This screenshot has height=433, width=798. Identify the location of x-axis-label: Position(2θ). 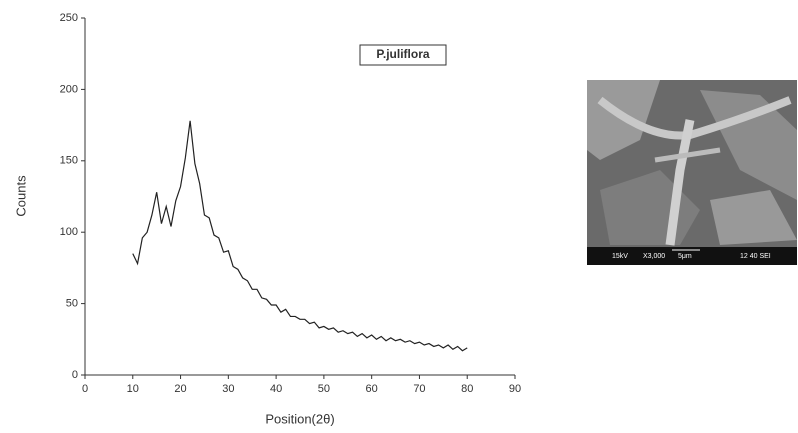
(299, 418).